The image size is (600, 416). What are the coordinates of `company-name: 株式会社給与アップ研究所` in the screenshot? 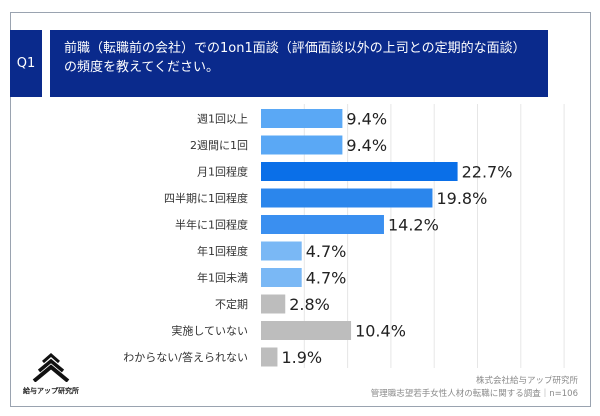 It's located at (526, 381).